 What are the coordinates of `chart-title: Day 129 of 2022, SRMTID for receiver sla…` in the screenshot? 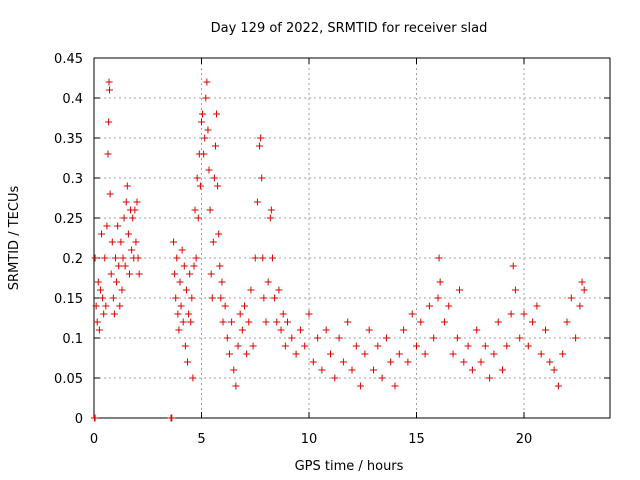 It's located at (349, 28).